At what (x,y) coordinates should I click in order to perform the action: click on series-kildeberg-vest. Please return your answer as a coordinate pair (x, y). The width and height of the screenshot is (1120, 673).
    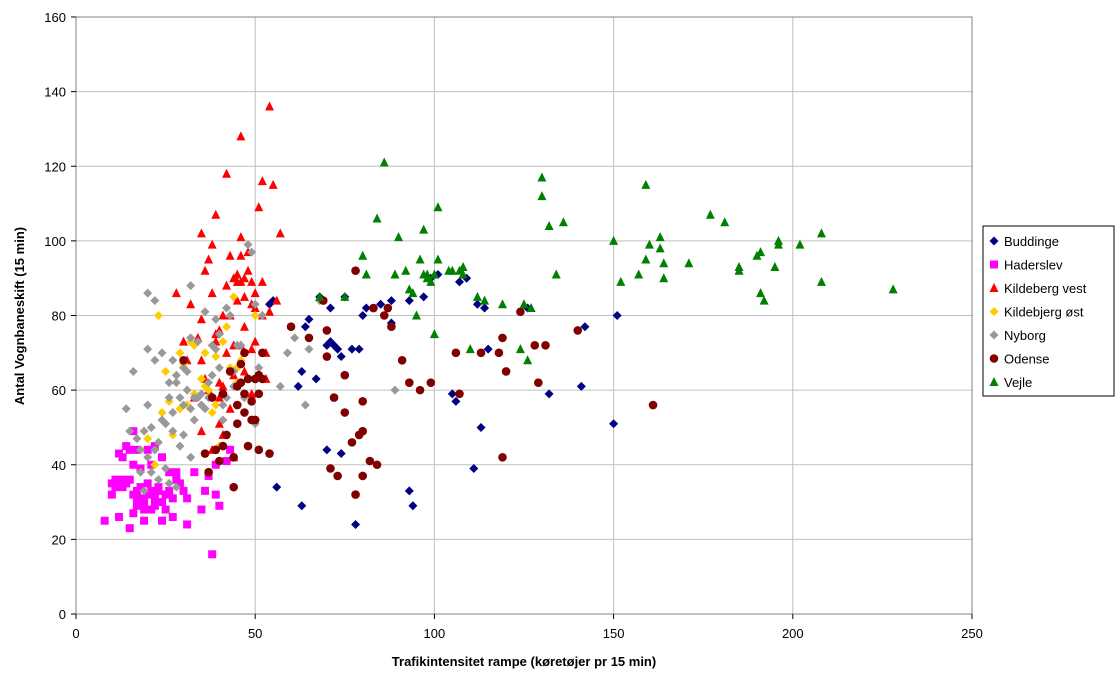
    Looking at the image, I should click on (228, 281).